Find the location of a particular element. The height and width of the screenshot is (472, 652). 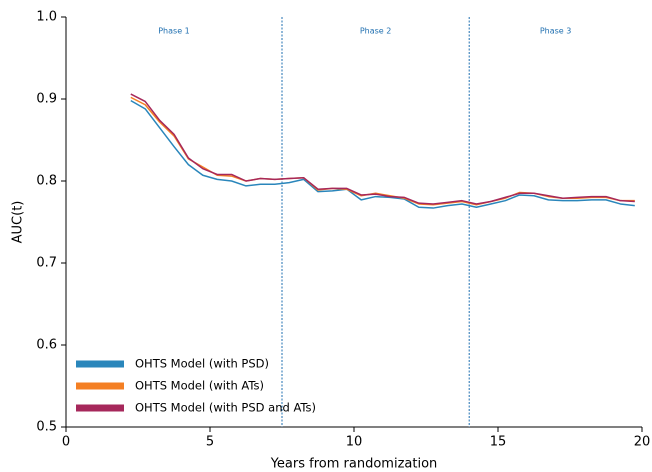

y-axis-label: AUC(t) is located at coordinates (18, 222).